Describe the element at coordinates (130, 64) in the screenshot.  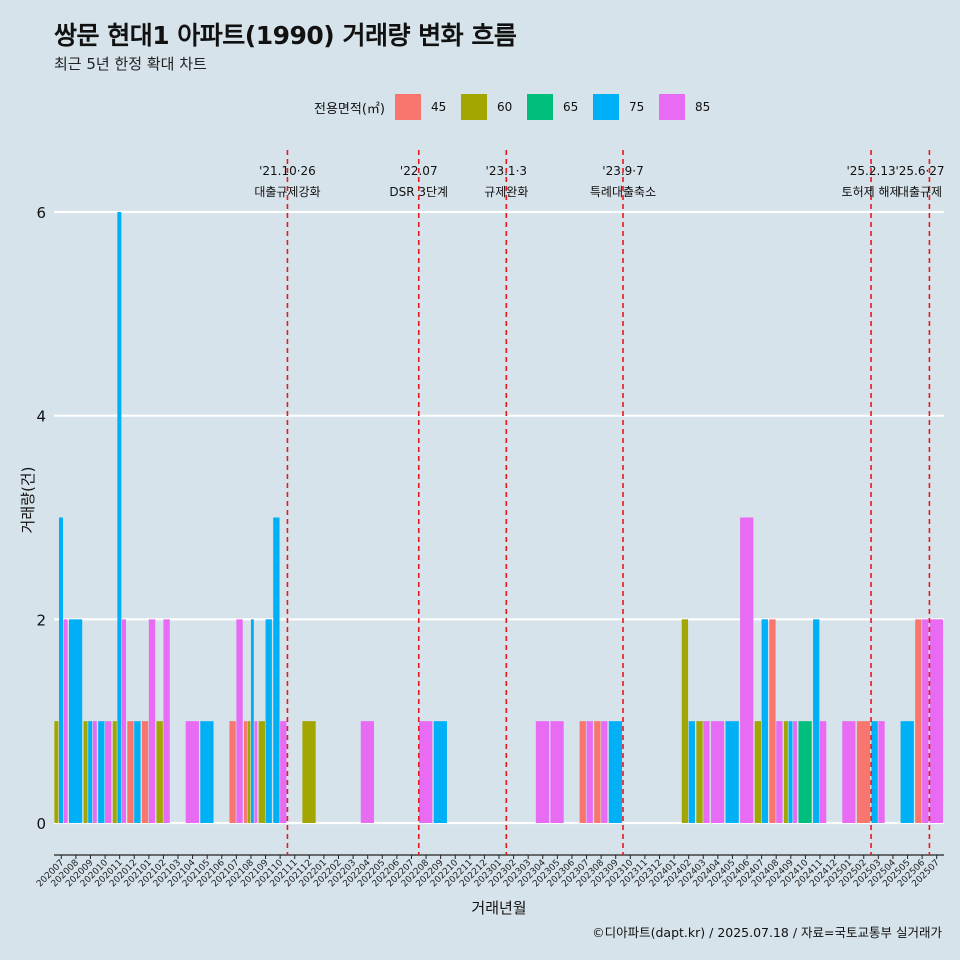
I see `chart-subtitle: 최근 5년 한정 확대 차트` at that location.